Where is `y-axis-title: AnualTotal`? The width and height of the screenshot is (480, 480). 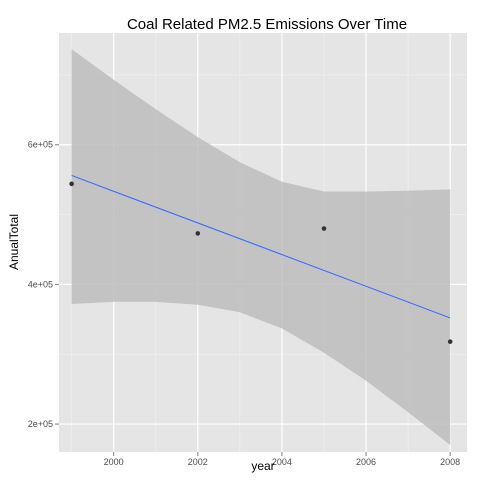 y-axis-title: AnualTotal is located at coordinates (14, 242).